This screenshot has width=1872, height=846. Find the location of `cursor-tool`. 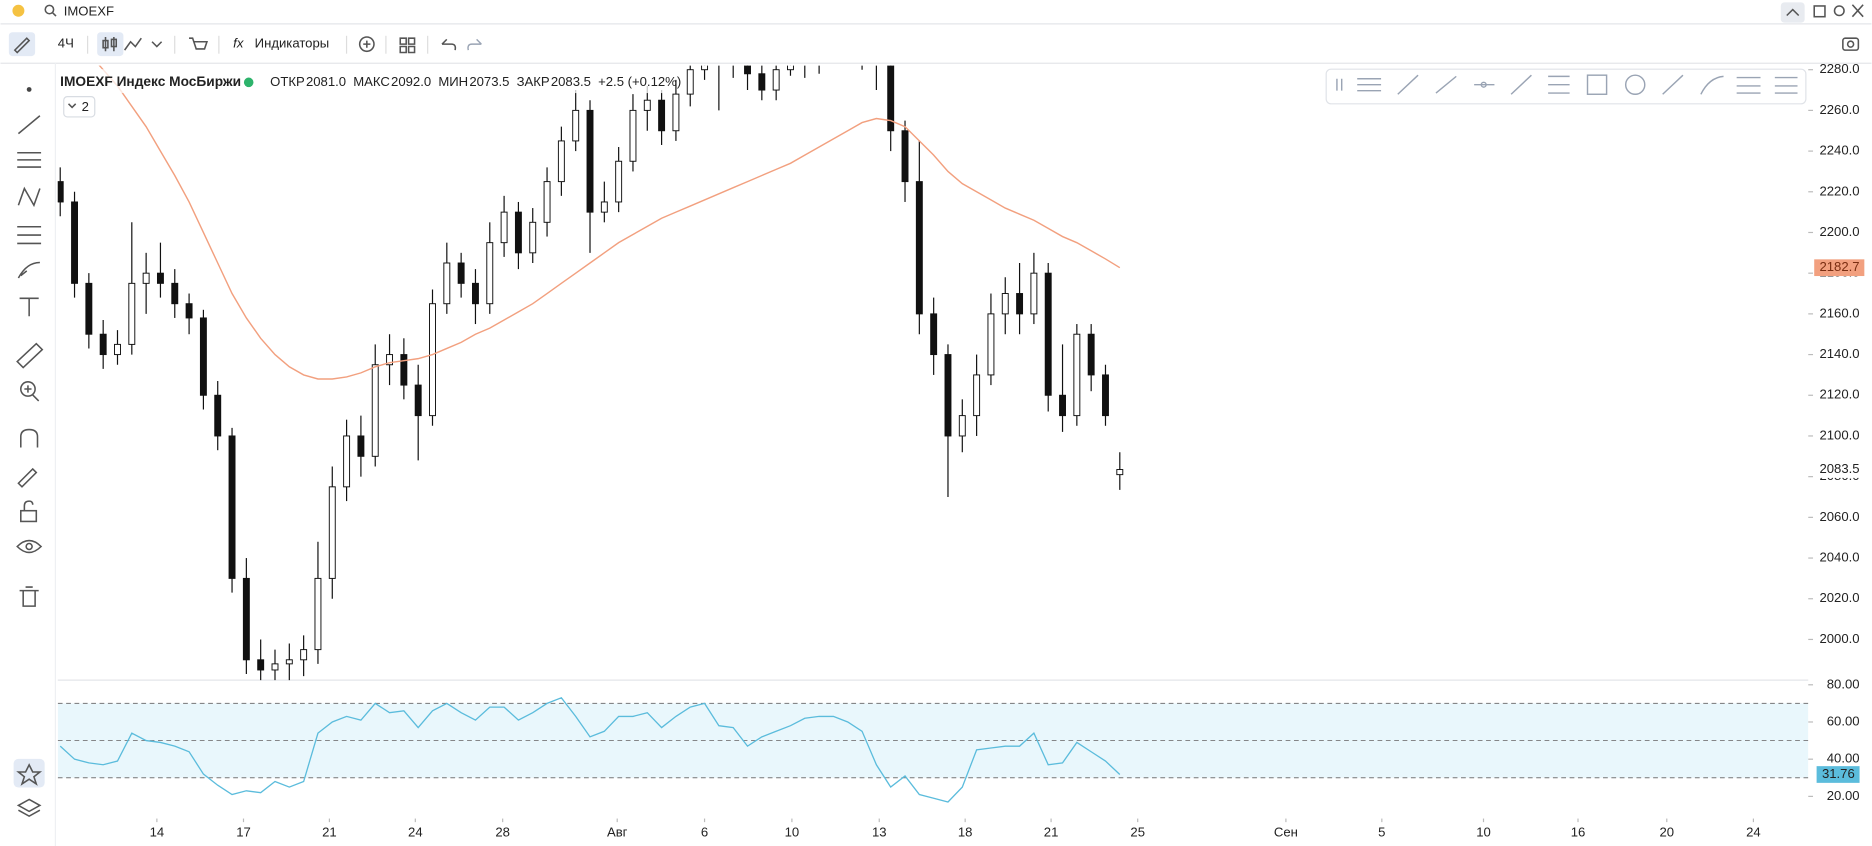

cursor-tool is located at coordinates (29, 89).